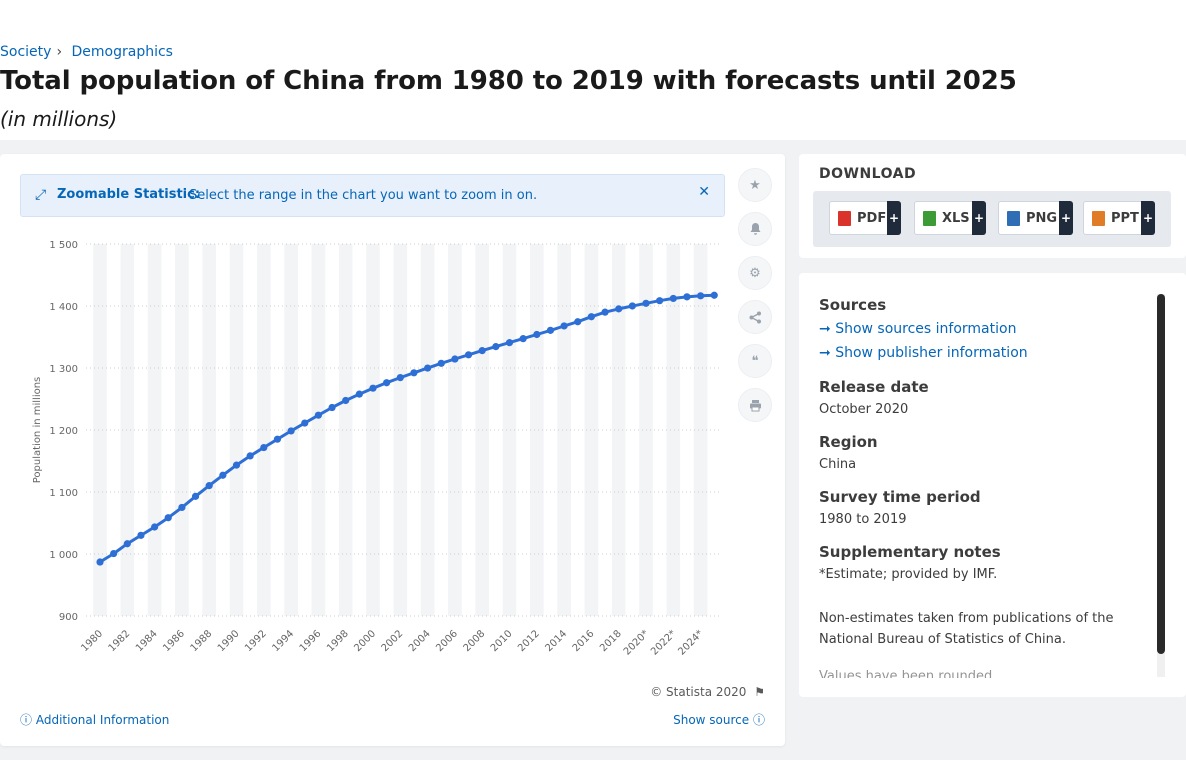 The image size is (1186, 760). Describe the element at coordinates (755, 361) in the screenshot. I see `quote-icon: ❝` at that location.